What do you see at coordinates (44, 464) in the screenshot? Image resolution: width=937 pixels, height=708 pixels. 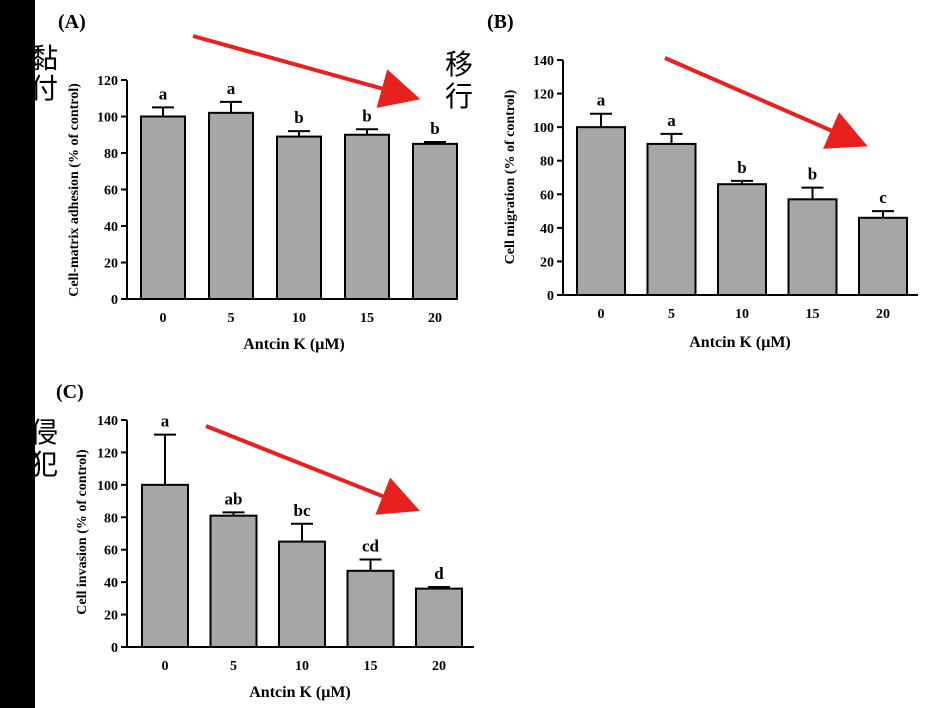 I see `panel-c-annotation-char-2: 犯` at bounding box center [44, 464].